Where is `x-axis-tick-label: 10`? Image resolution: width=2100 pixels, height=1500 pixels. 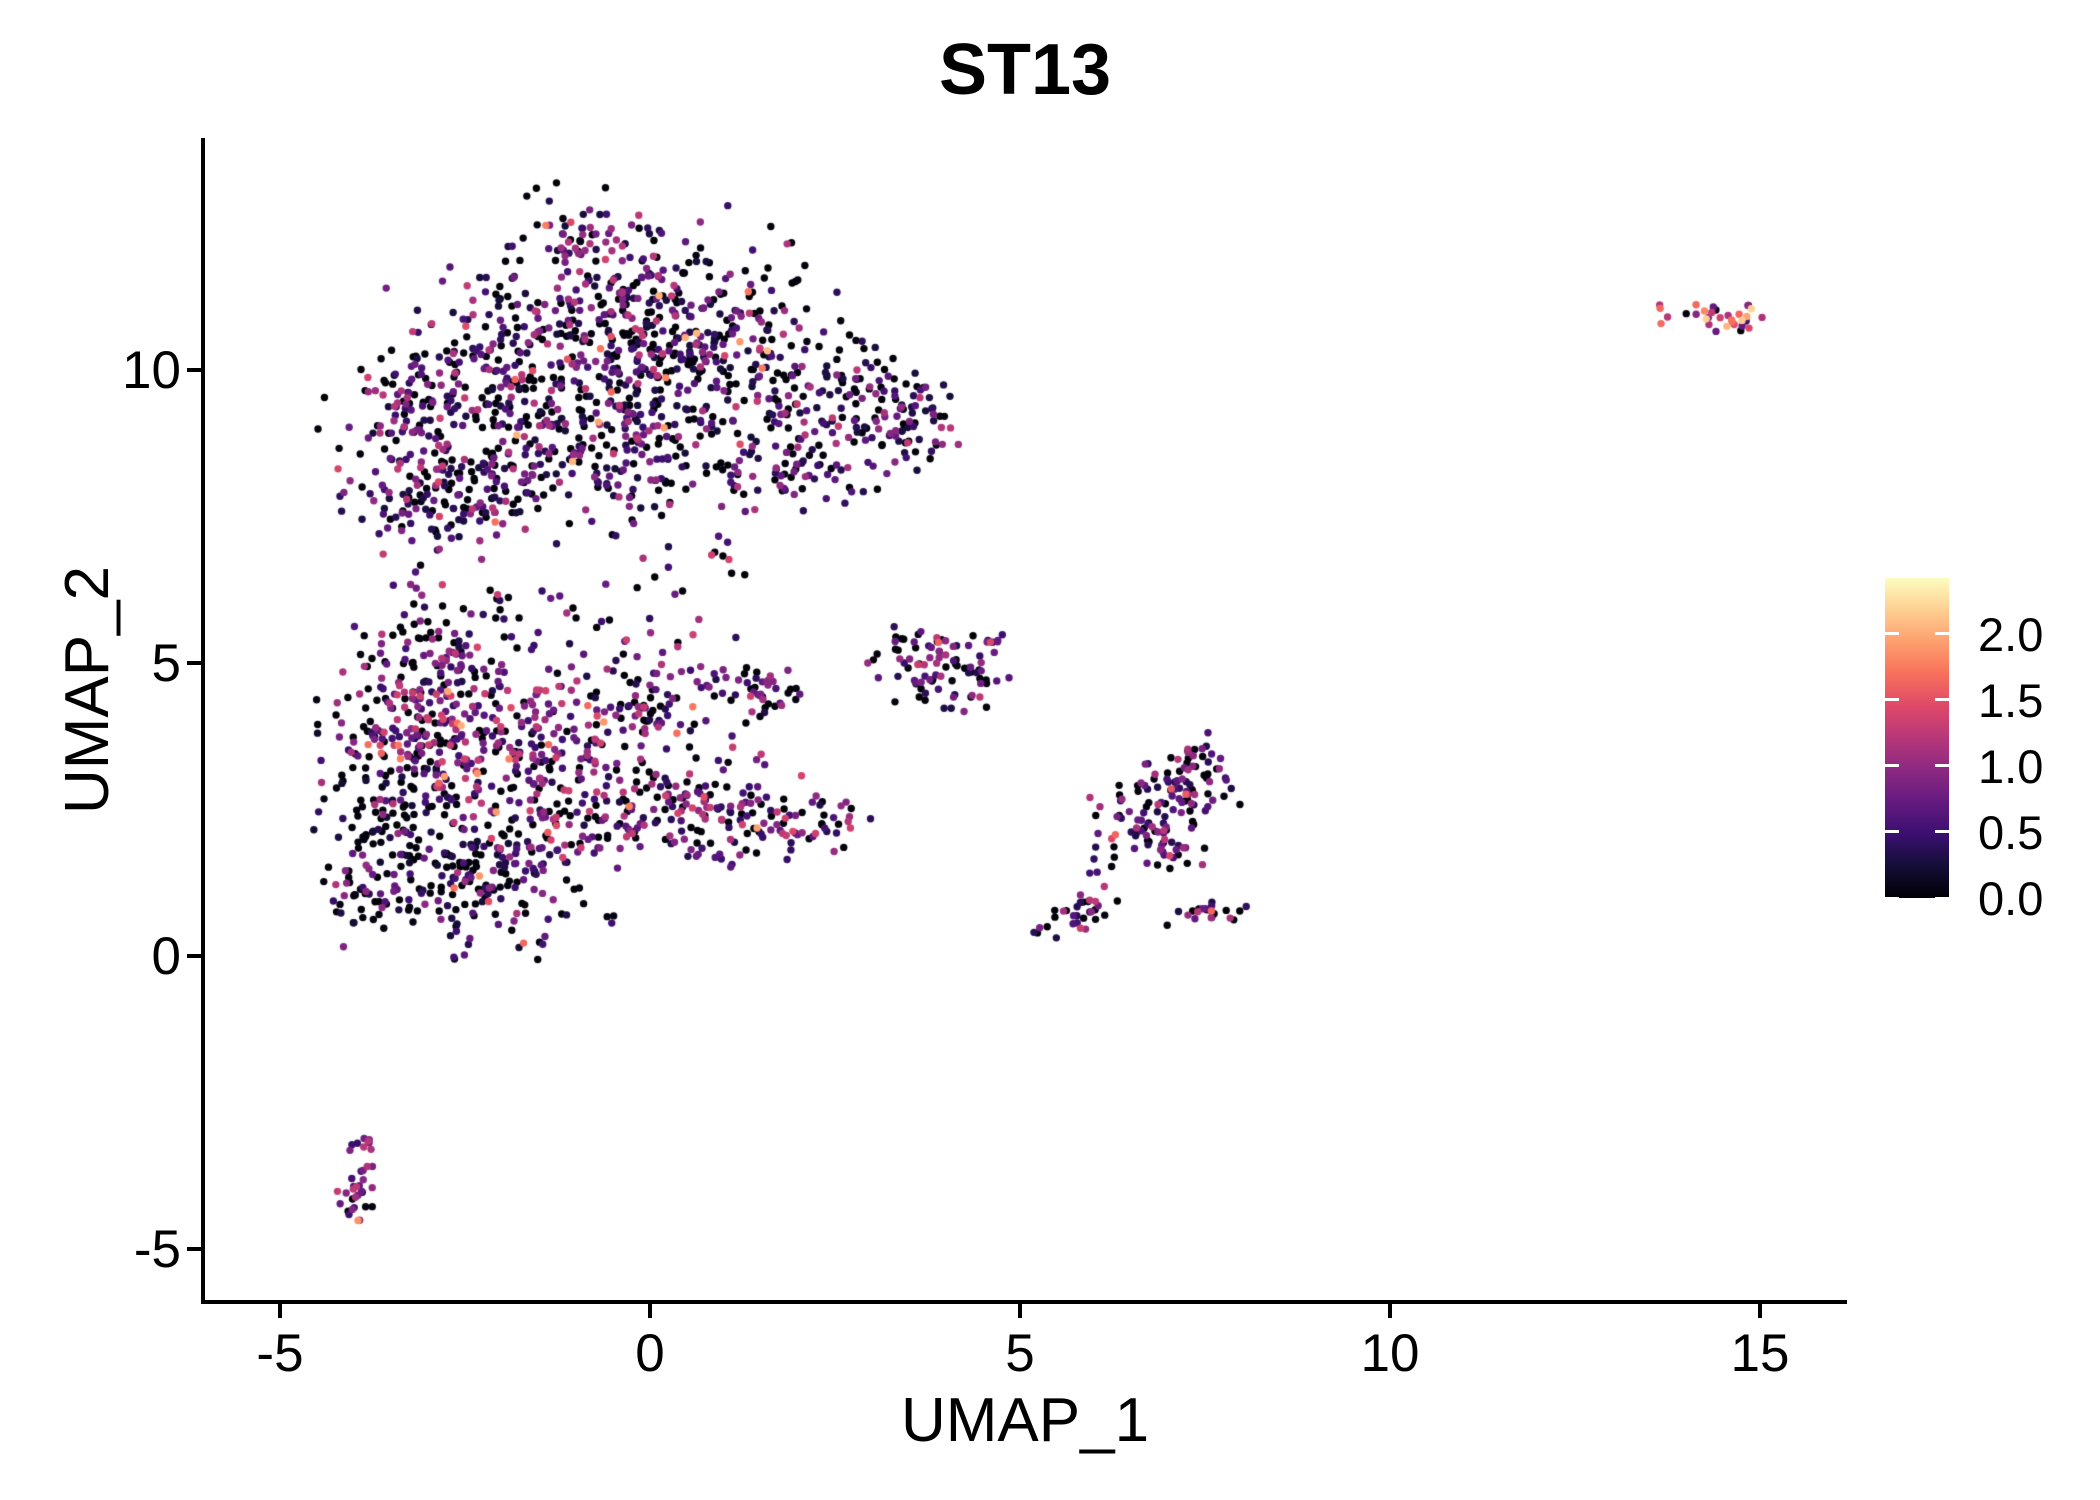
x-axis-tick-label: 10 is located at coordinates (1390, 1353).